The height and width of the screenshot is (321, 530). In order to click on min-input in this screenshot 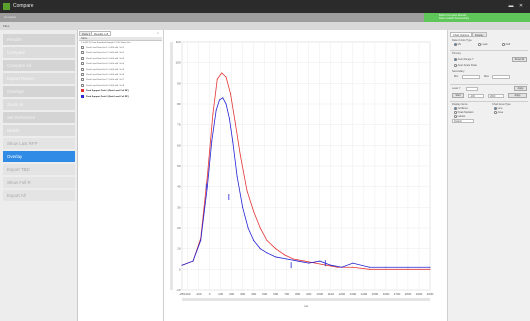, I will do `click(471, 77)`.